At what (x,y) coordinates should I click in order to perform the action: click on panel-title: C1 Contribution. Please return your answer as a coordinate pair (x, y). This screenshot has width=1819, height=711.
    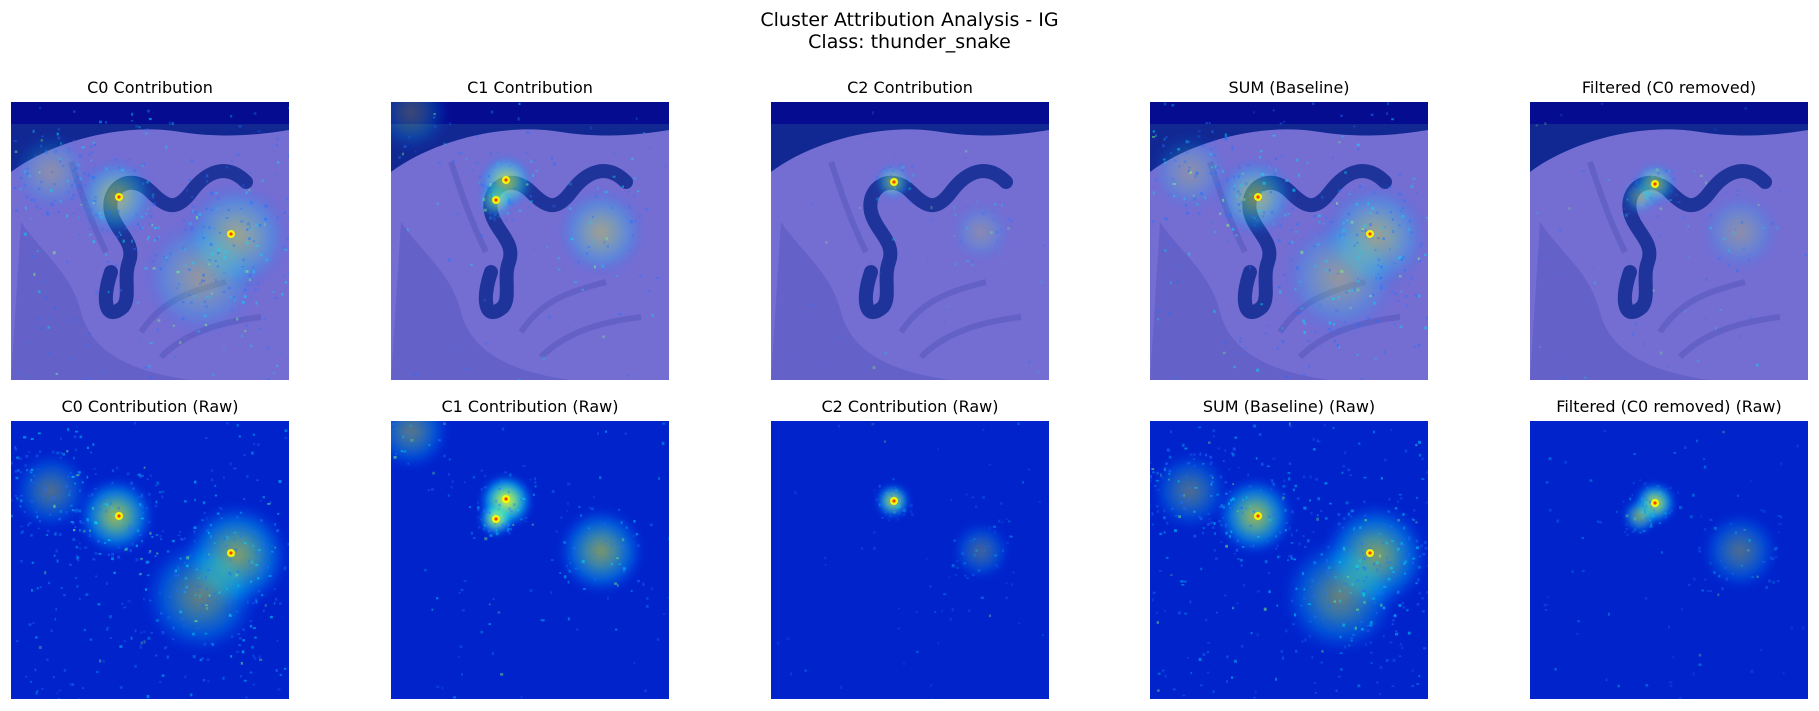
    Looking at the image, I should click on (530, 87).